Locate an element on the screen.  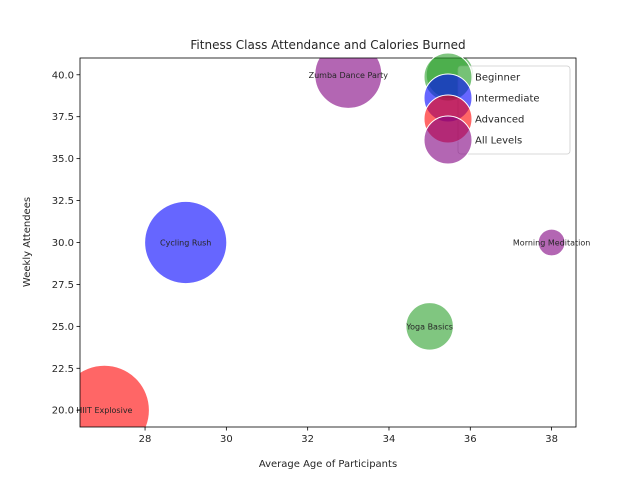
bubble-label-morning-meditation: Morning Meditation is located at coordinates (551, 243).